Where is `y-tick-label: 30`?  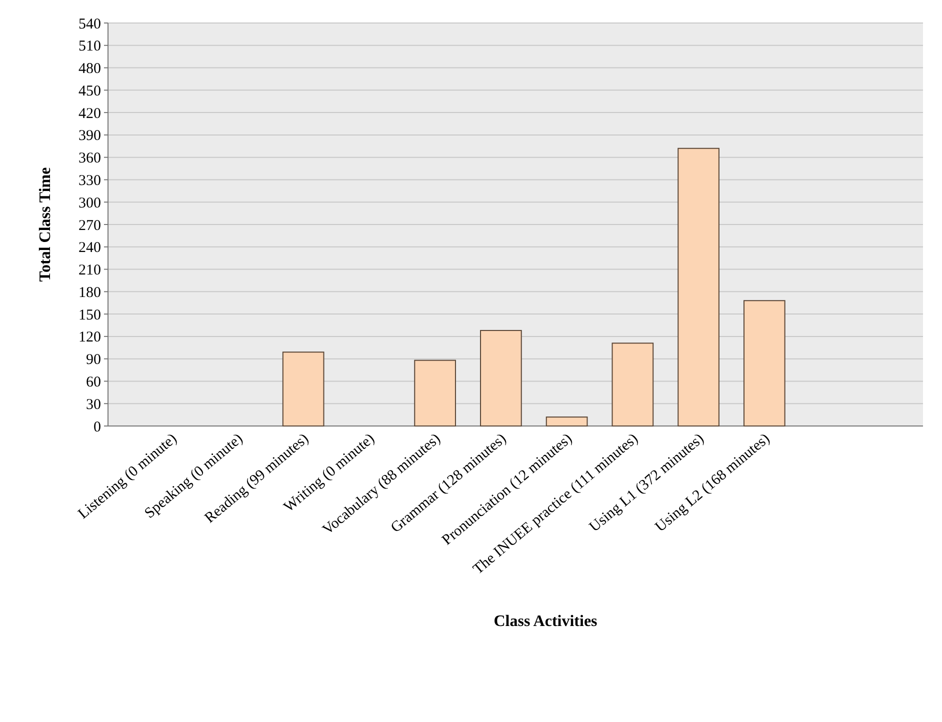 y-tick-label: 30 is located at coordinates (93, 404).